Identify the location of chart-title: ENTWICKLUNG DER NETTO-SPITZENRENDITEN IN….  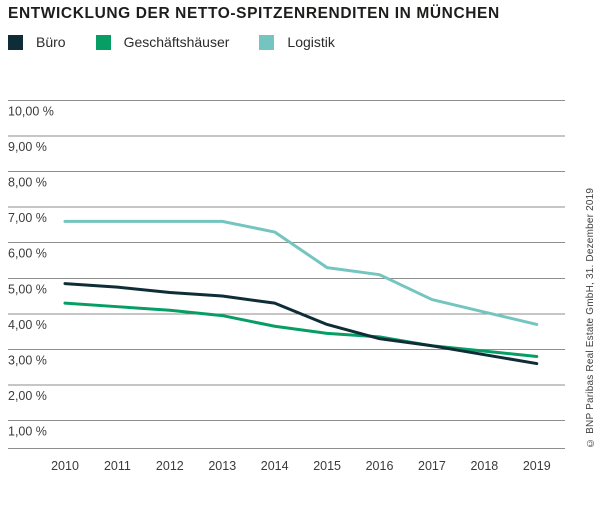
(254, 13).